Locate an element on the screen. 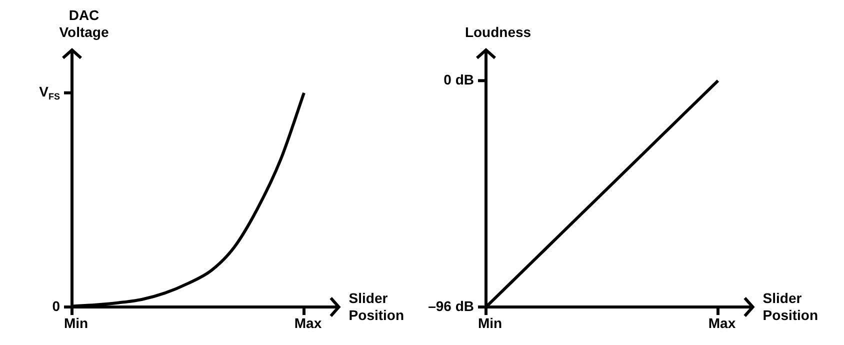 The image size is (844, 345). text: 0 is located at coordinates (56, 306).